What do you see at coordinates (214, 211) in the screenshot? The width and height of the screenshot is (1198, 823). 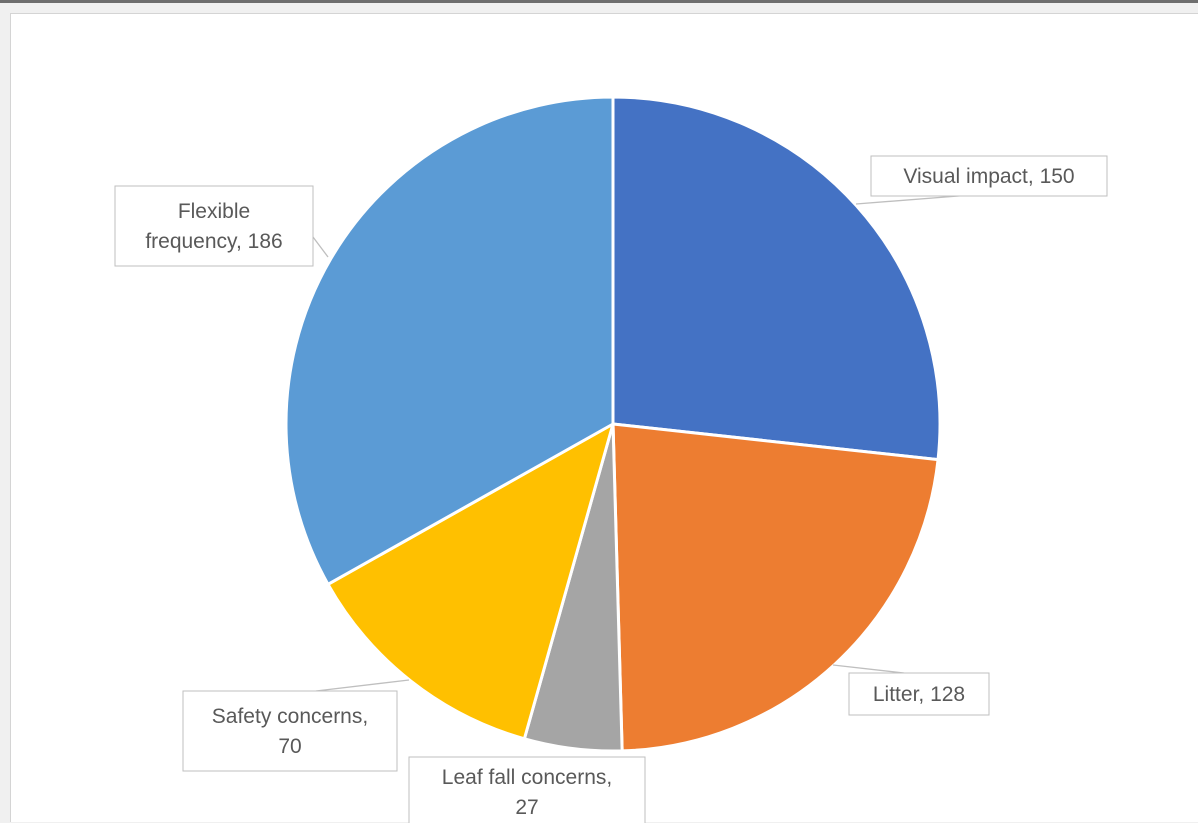 I see `data-label-text: Flexible` at bounding box center [214, 211].